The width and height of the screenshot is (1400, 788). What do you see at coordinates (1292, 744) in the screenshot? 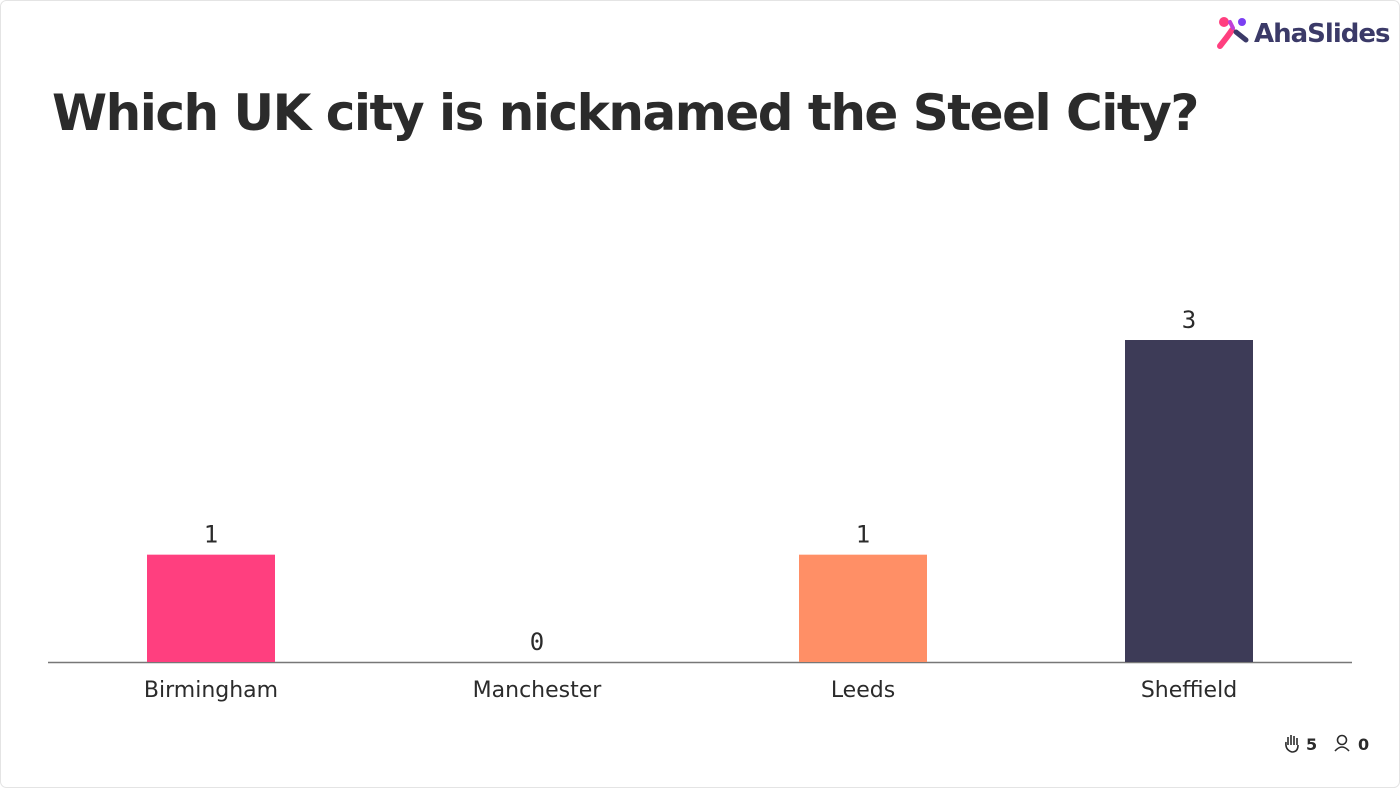
I see `reactions-icon` at bounding box center [1292, 744].